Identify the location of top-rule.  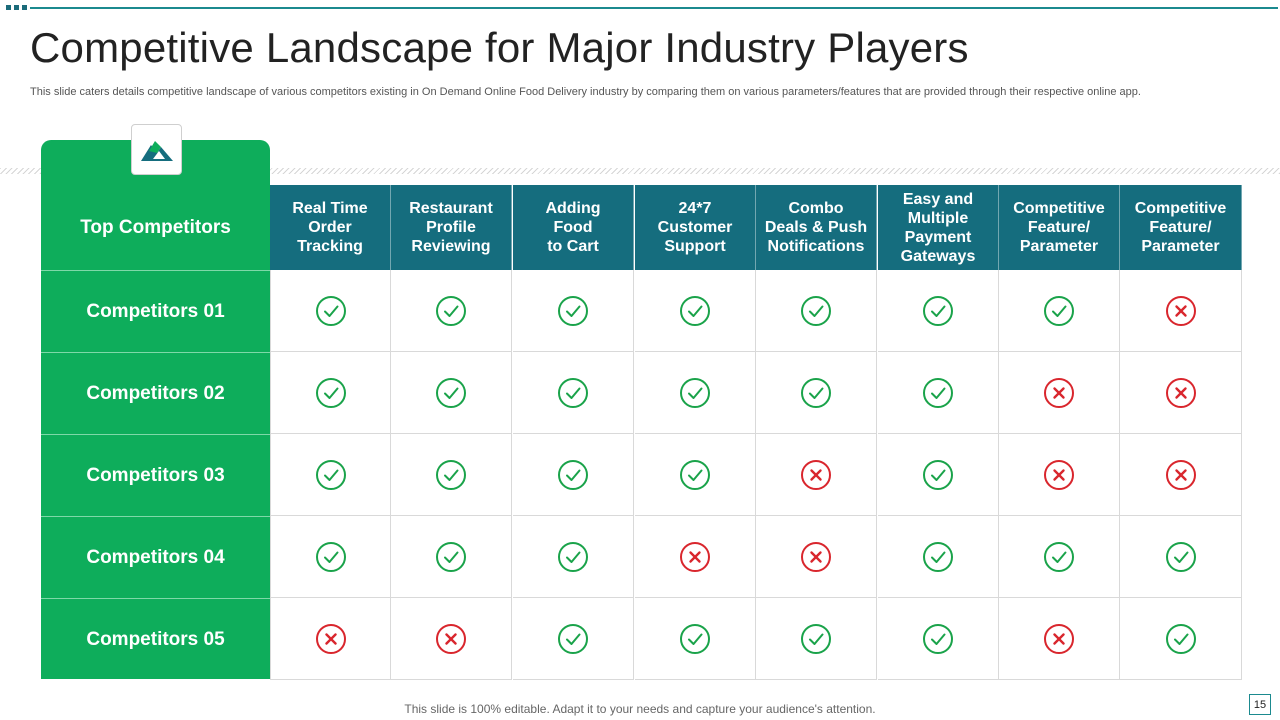
(654, 8).